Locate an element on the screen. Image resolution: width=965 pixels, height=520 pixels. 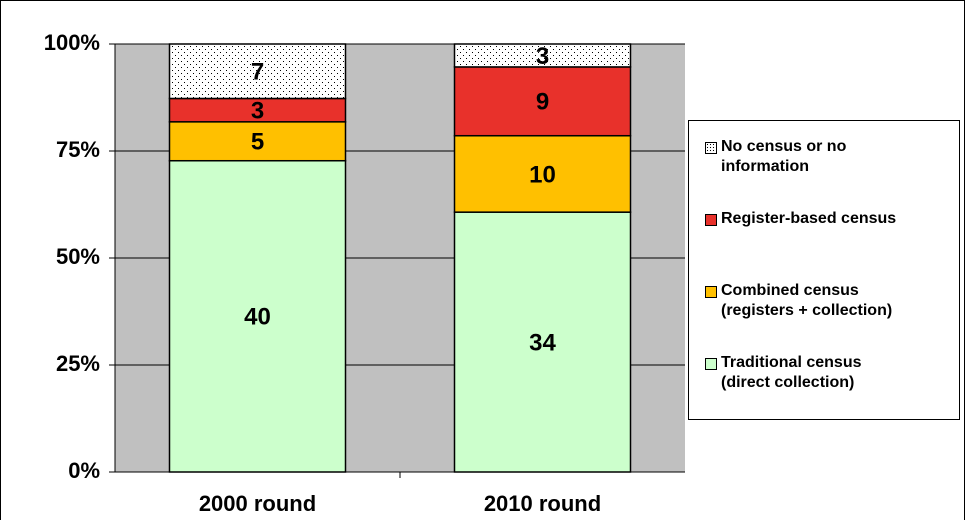
y-tick-label: 50% is located at coordinates (78, 256).